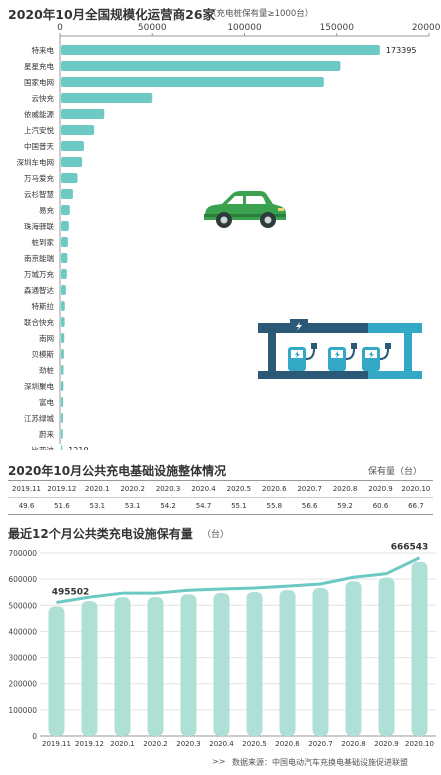 This screenshot has height=775, width=441. Describe the element at coordinates (221, 744) in the screenshot. I see `x-tick-label: 2020.4` at that location.